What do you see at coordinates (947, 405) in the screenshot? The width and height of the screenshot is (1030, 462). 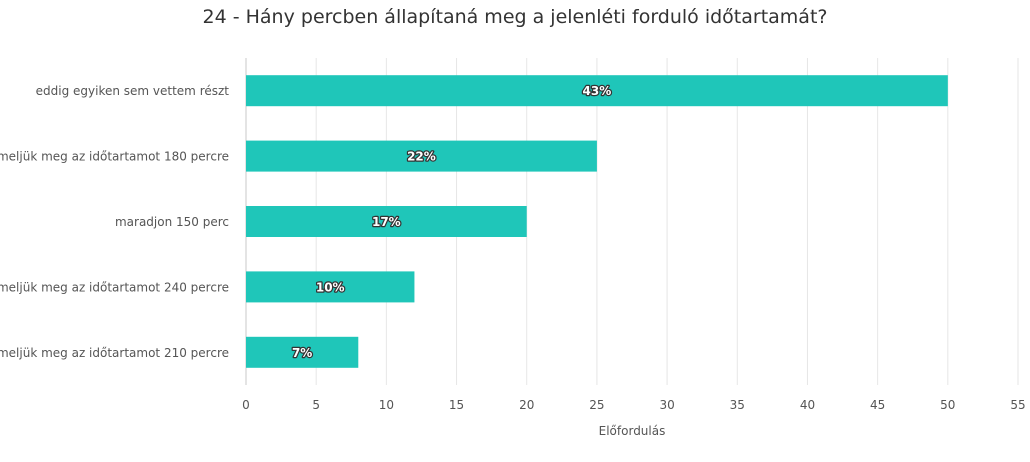 I see `x-tick-label: 50` at bounding box center [947, 405].